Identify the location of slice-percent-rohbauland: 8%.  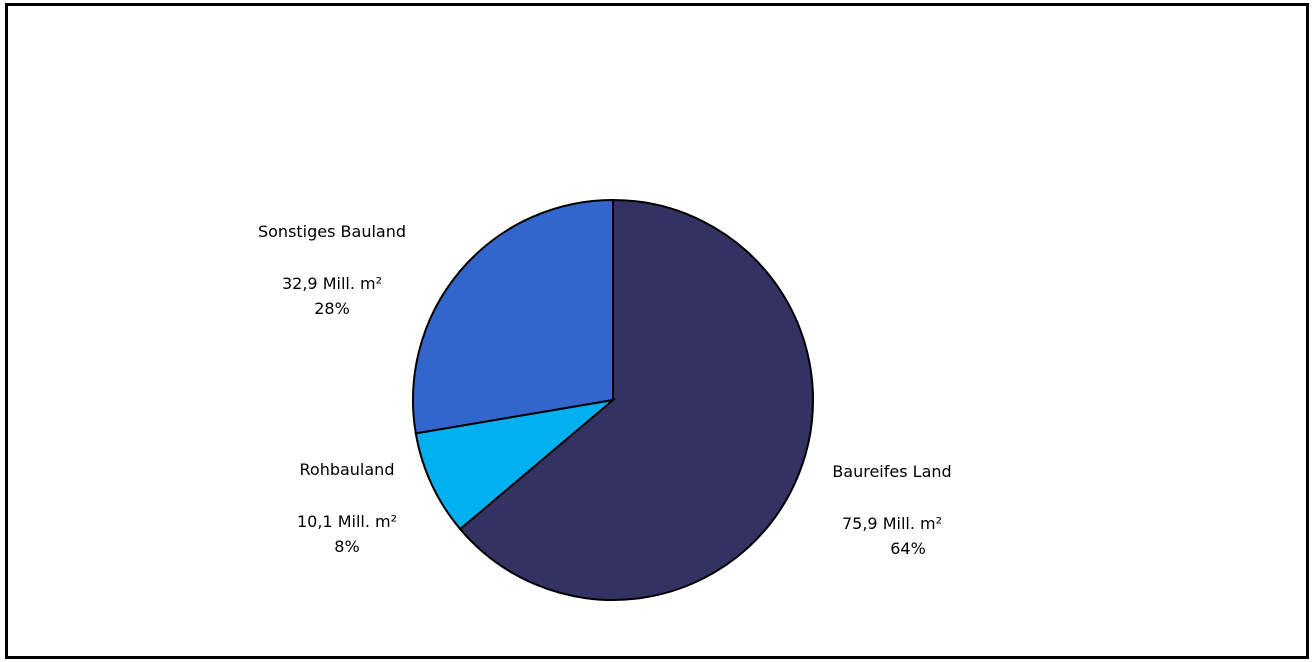
(346, 546).